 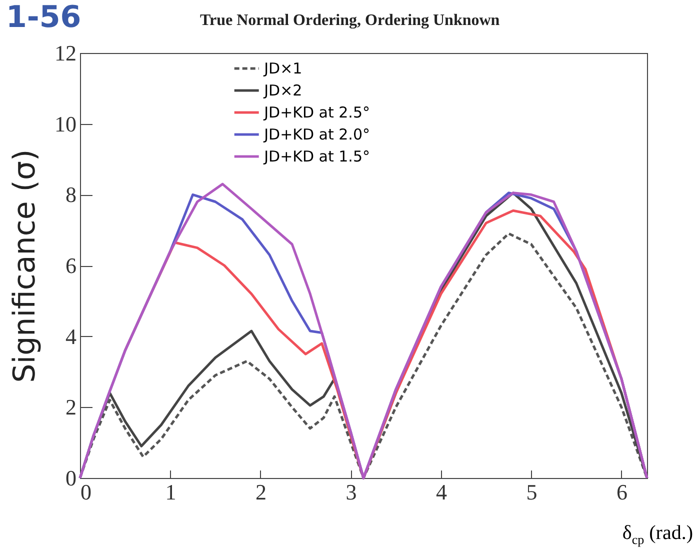 I want to click on x-axis-title: δ$_{cp}$ (rad.), so click(x=657, y=535).